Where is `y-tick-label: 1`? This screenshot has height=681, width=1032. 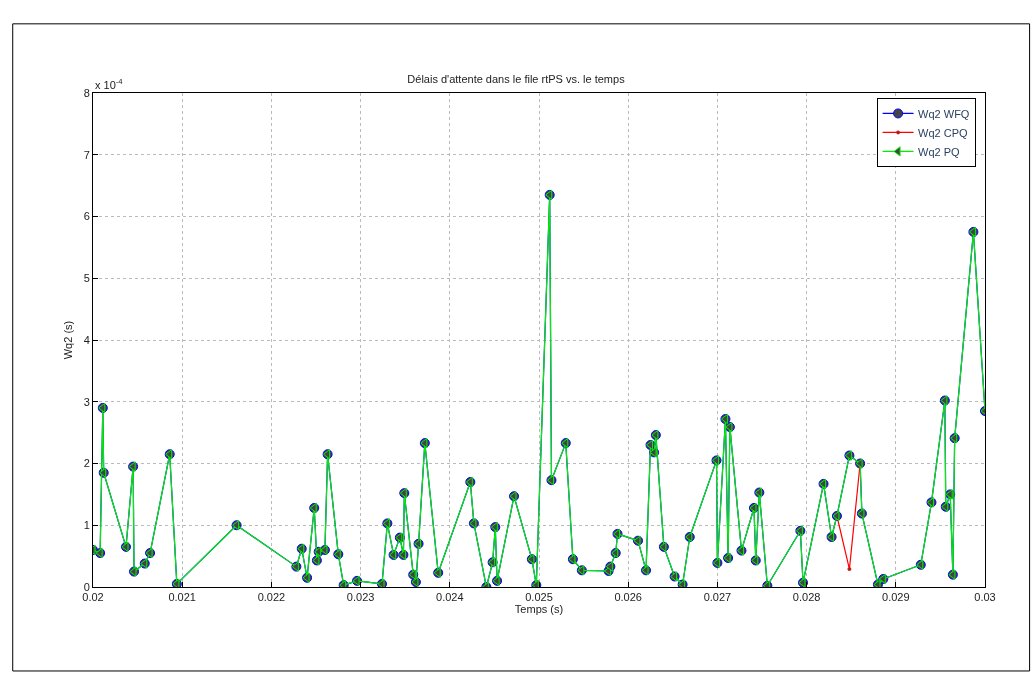 y-tick-label: 1 is located at coordinates (86, 525).